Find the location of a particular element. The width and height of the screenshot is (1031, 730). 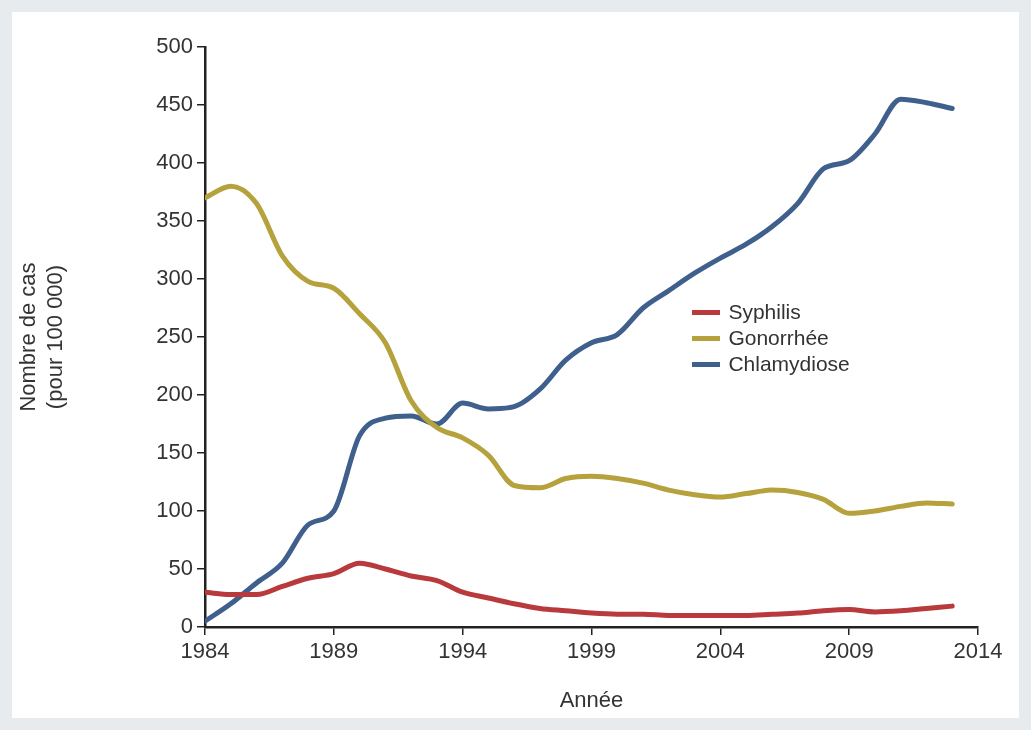

y-tick-label: 200 is located at coordinates (174, 394).